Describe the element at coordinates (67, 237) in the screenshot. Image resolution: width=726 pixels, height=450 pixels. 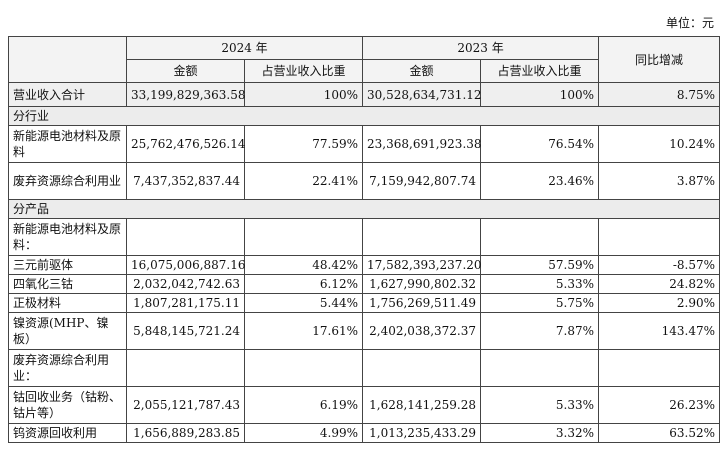
I see `group-label: 新能源电池材料及原料：` at that location.